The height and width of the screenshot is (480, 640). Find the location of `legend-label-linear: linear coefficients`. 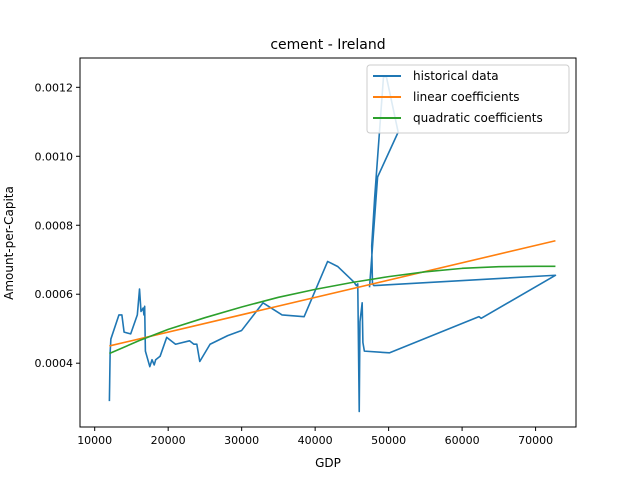

legend-label-linear: linear coefficients is located at coordinates (466, 97).